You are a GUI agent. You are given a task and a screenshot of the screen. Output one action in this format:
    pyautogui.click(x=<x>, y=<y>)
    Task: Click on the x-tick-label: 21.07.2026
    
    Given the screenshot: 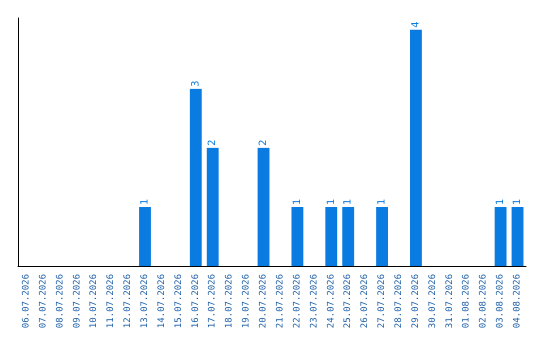 What is the action you would take?
    pyautogui.click(x=280, y=301)
    